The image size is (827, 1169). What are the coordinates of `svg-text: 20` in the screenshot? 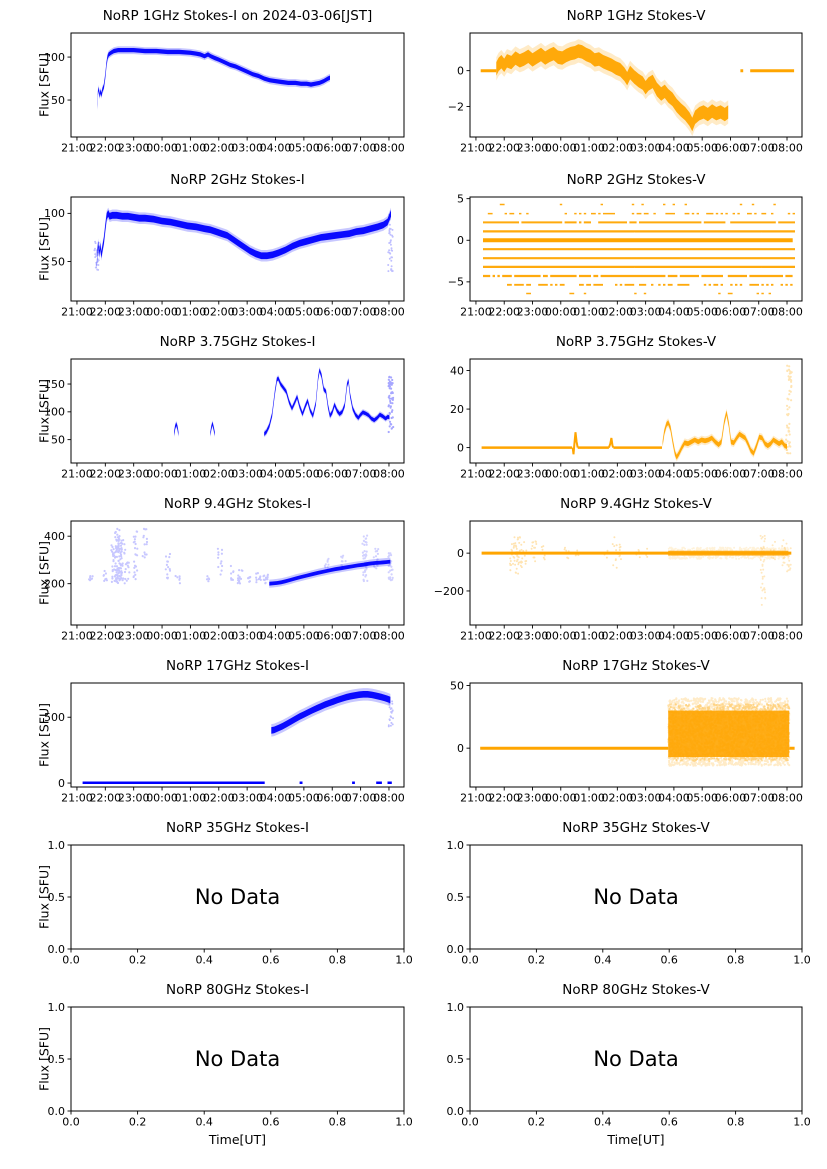 It's located at (457, 409).